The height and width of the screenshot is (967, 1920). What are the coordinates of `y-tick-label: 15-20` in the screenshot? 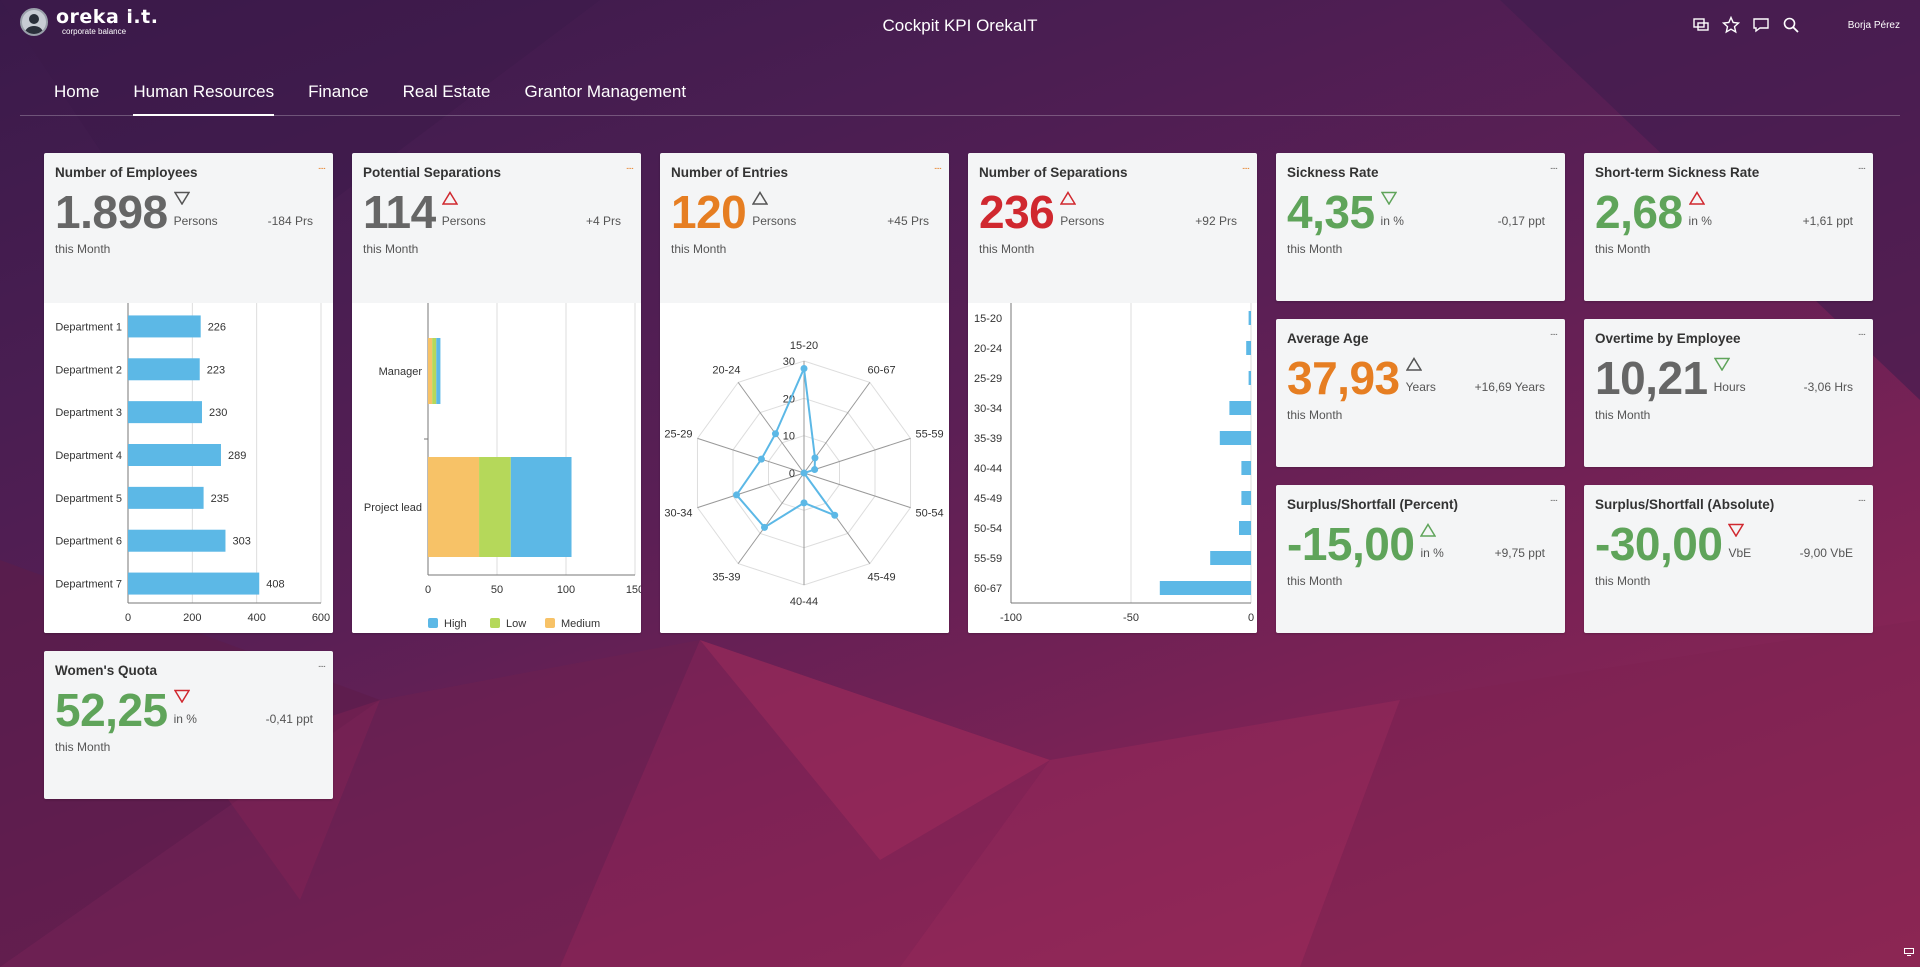 It's located at (988, 319).